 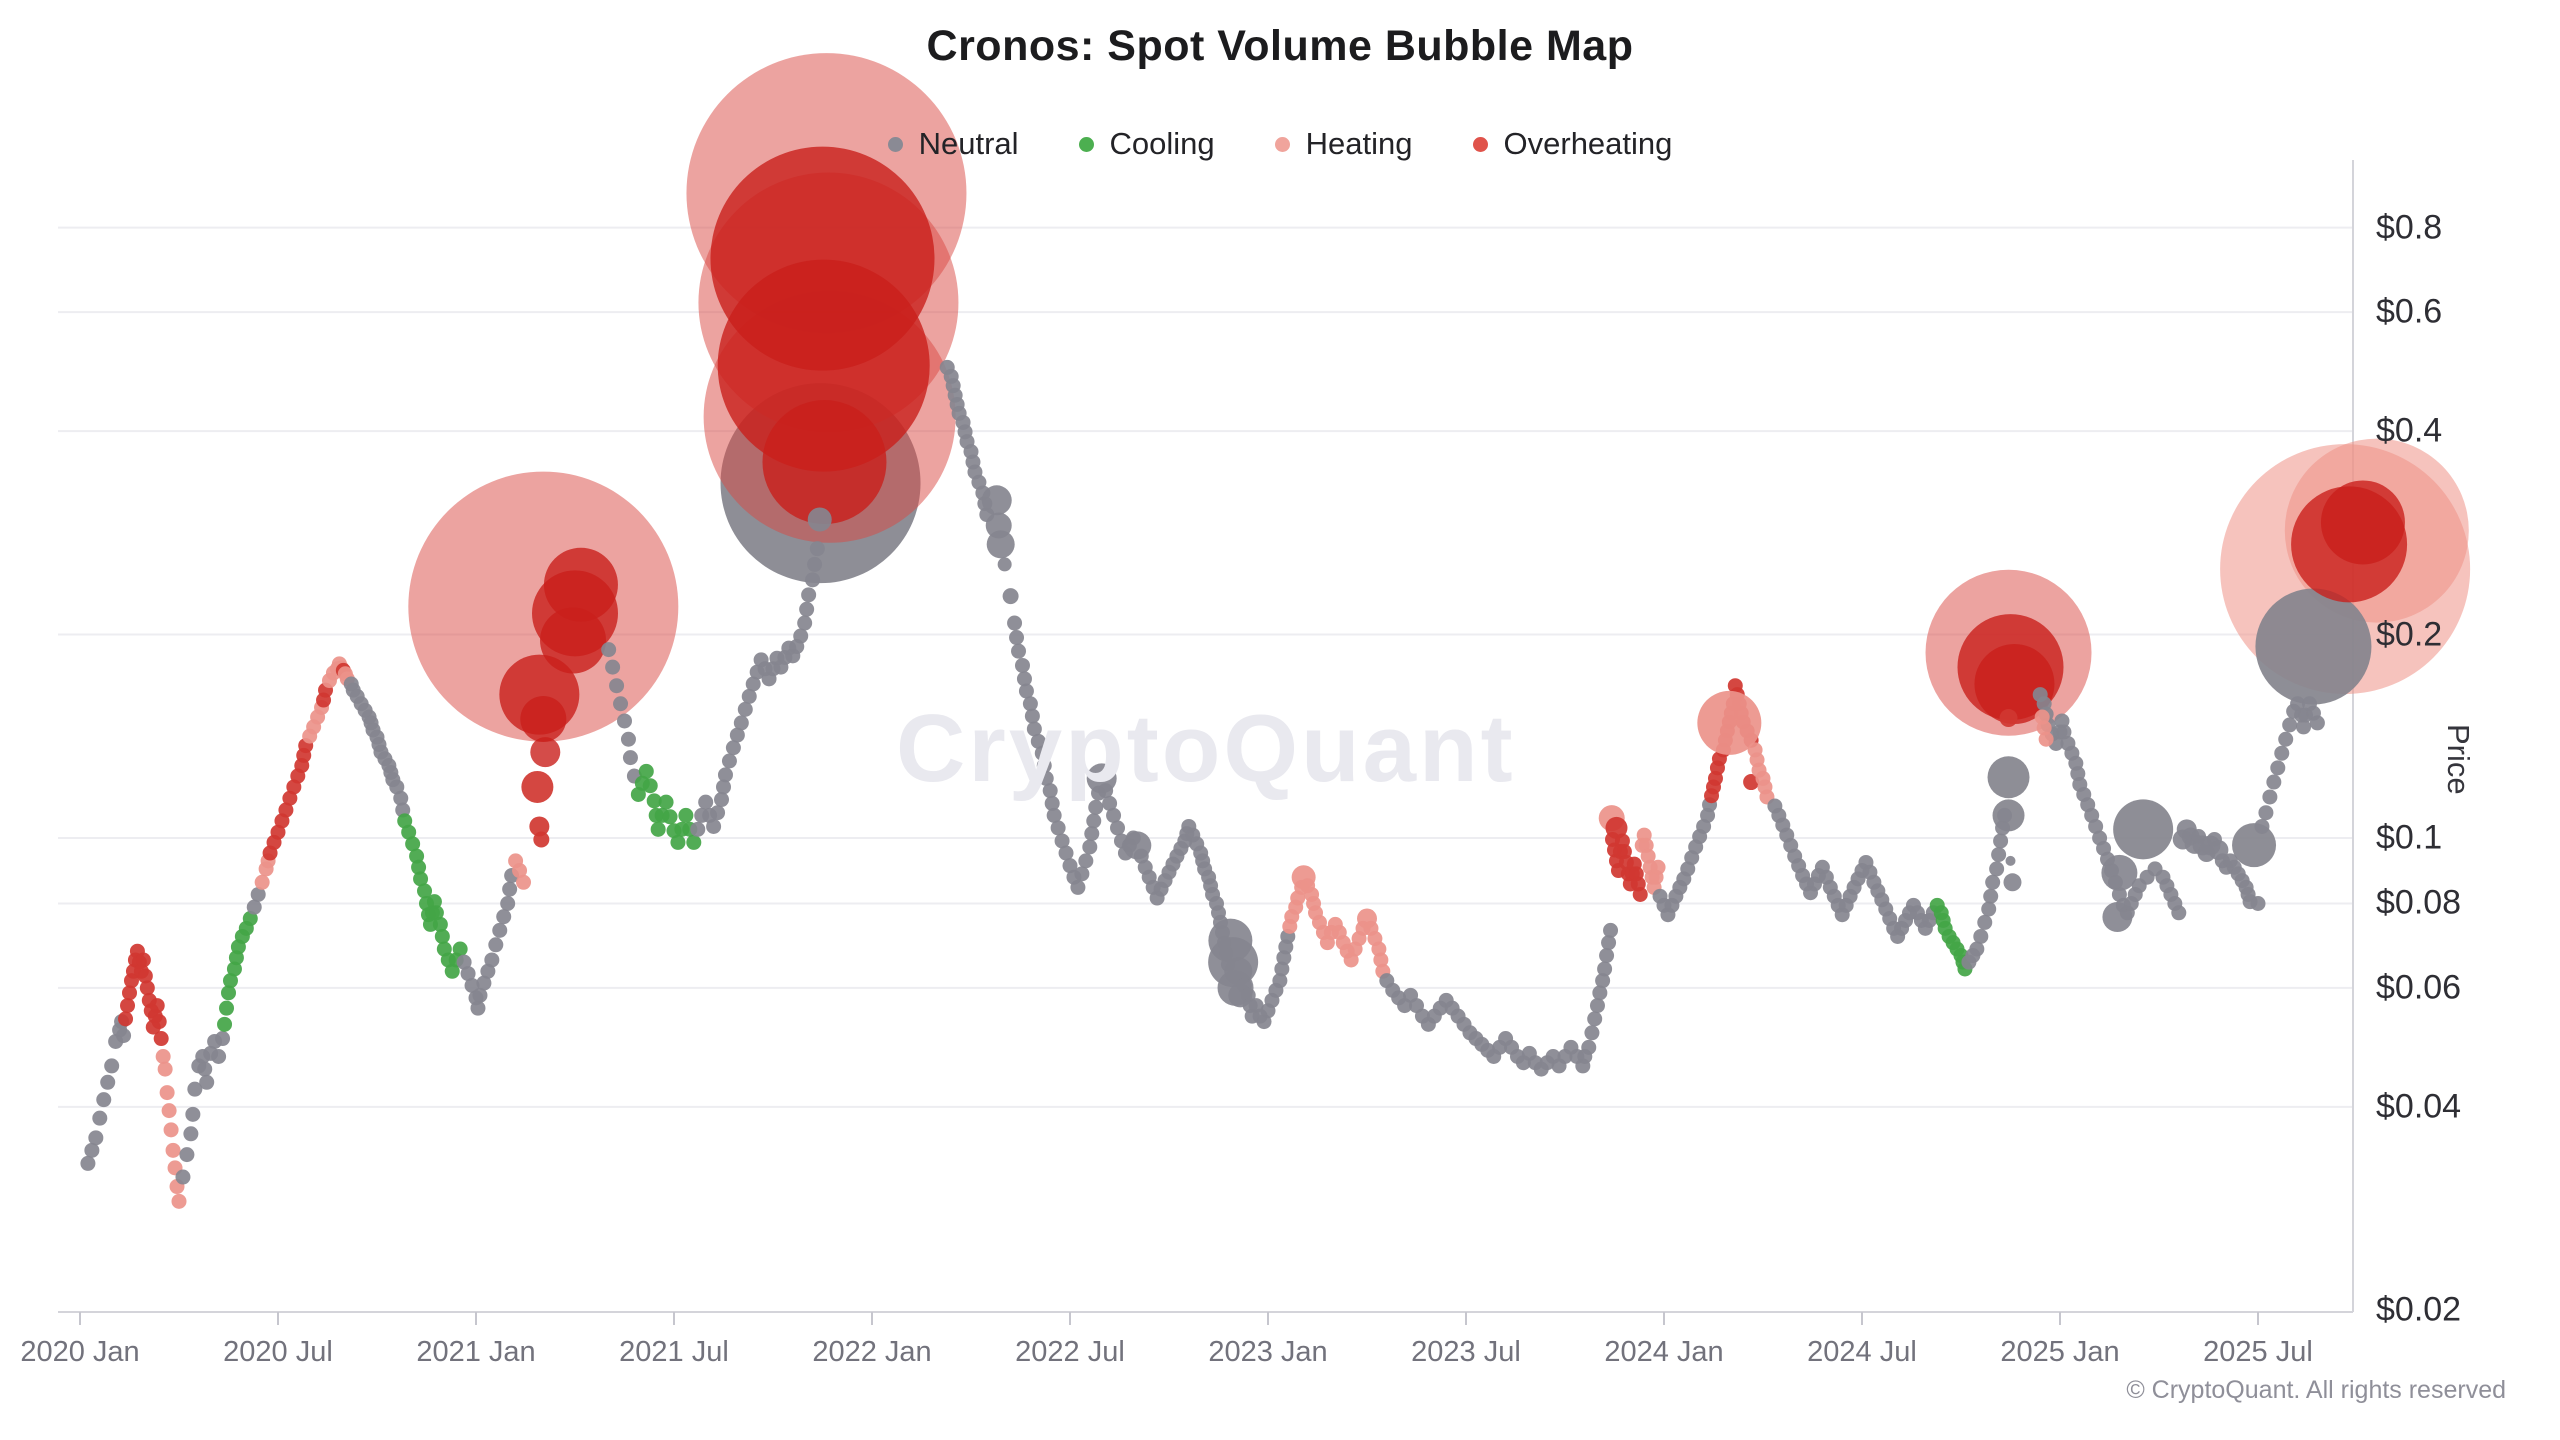 What do you see at coordinates (953, 144) in the screenshot?
I see `legend-item-neutral: Neutral` at bounding box center [953, 144].